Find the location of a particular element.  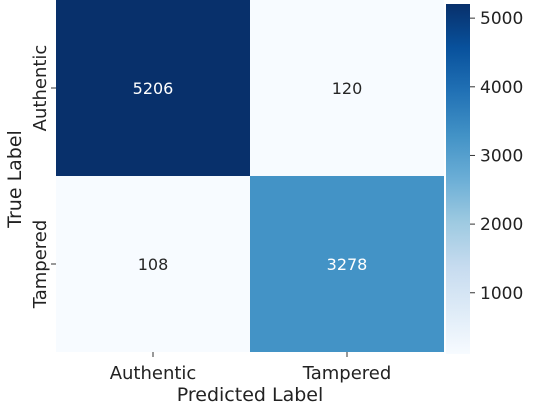

colorbar-tick-label: 2000 is located at coordinates (501, 225).